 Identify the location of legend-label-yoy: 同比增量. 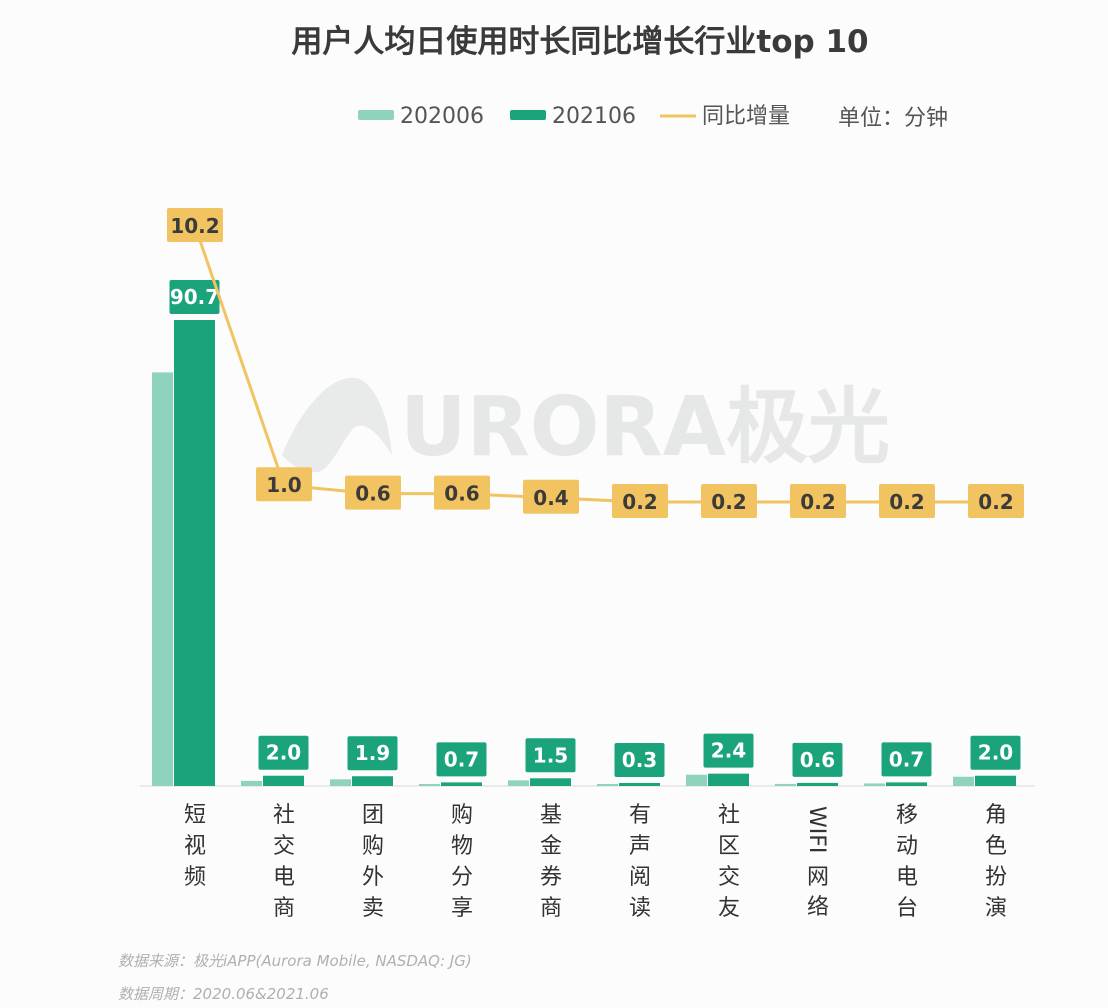
(746, 116).